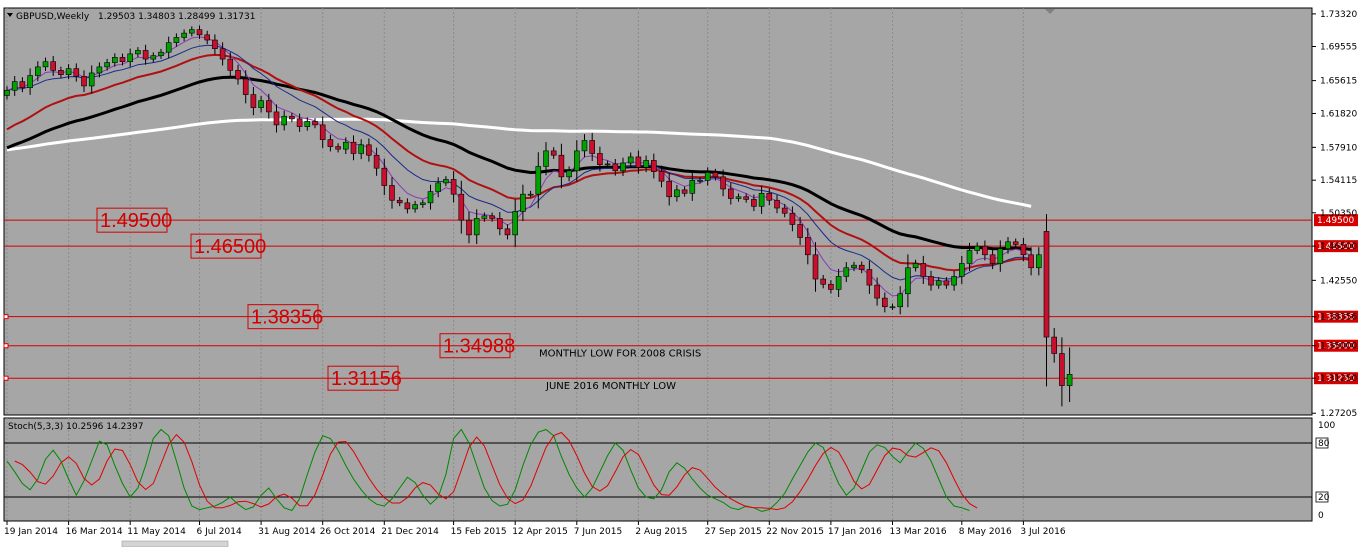  I want to click on price-tick-label: 1.54115, so click(1338, 181).